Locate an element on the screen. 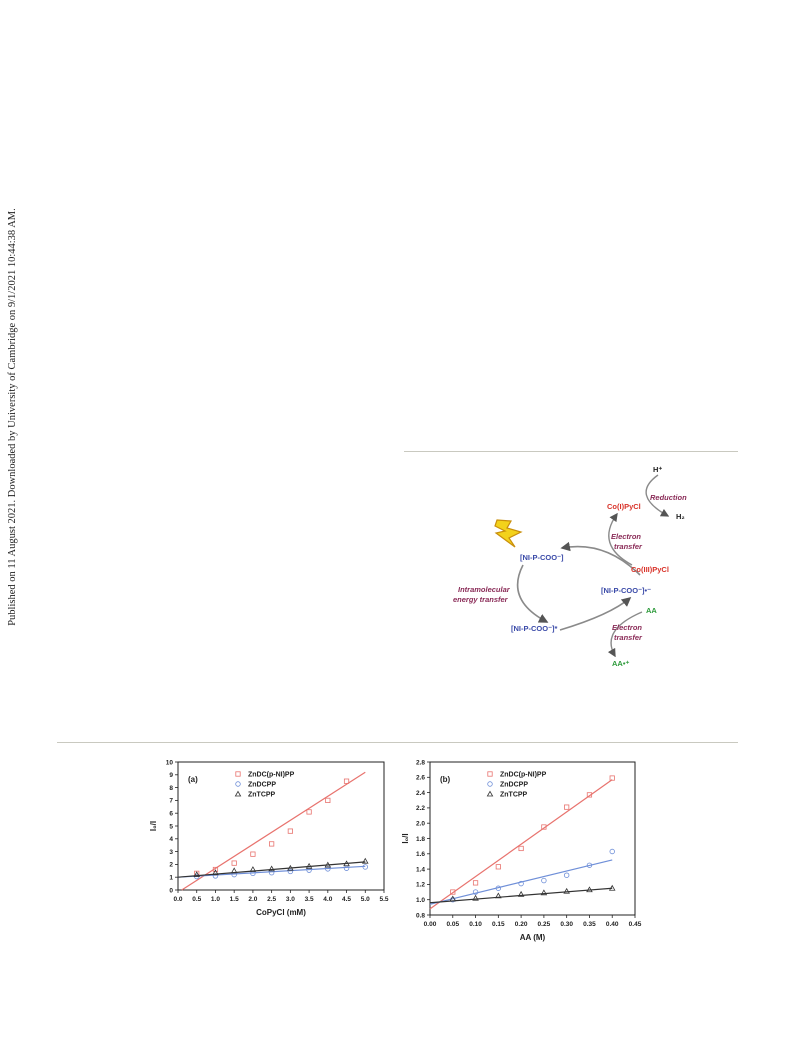 This screenshot has height=1039, width=793. node-h-plus: H⁺ is located at coordinates (657, 469).